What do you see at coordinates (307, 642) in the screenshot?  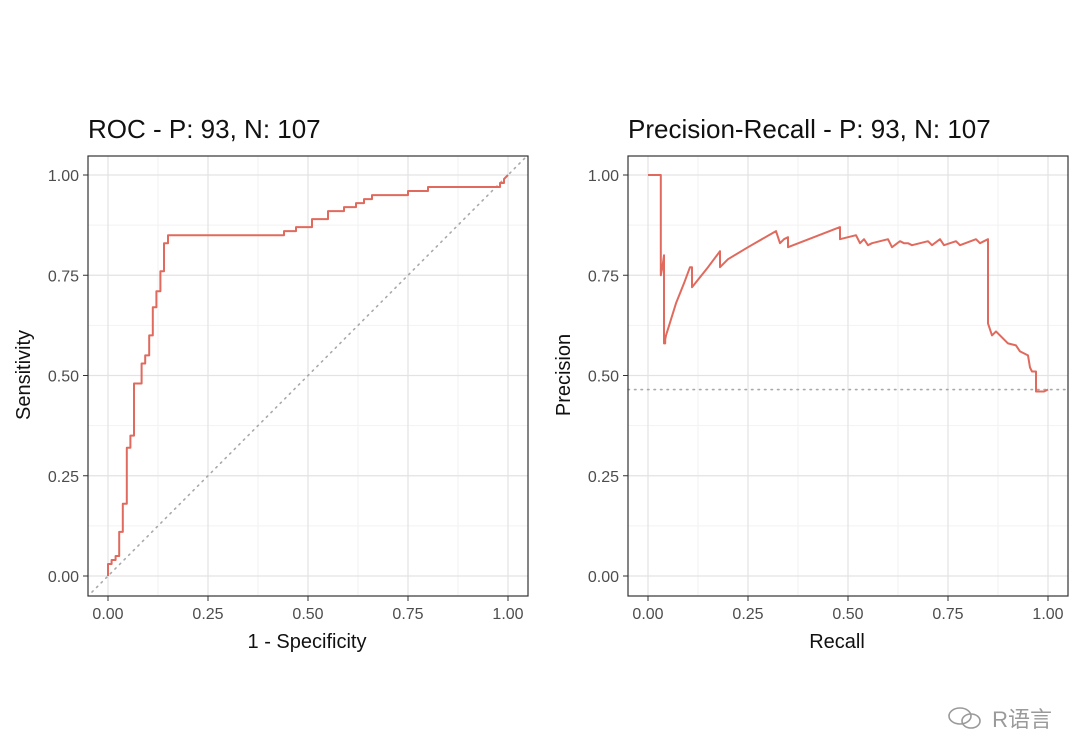 I see `x-axis-label: 1 - Specificity` at bounding box center [307, 642].